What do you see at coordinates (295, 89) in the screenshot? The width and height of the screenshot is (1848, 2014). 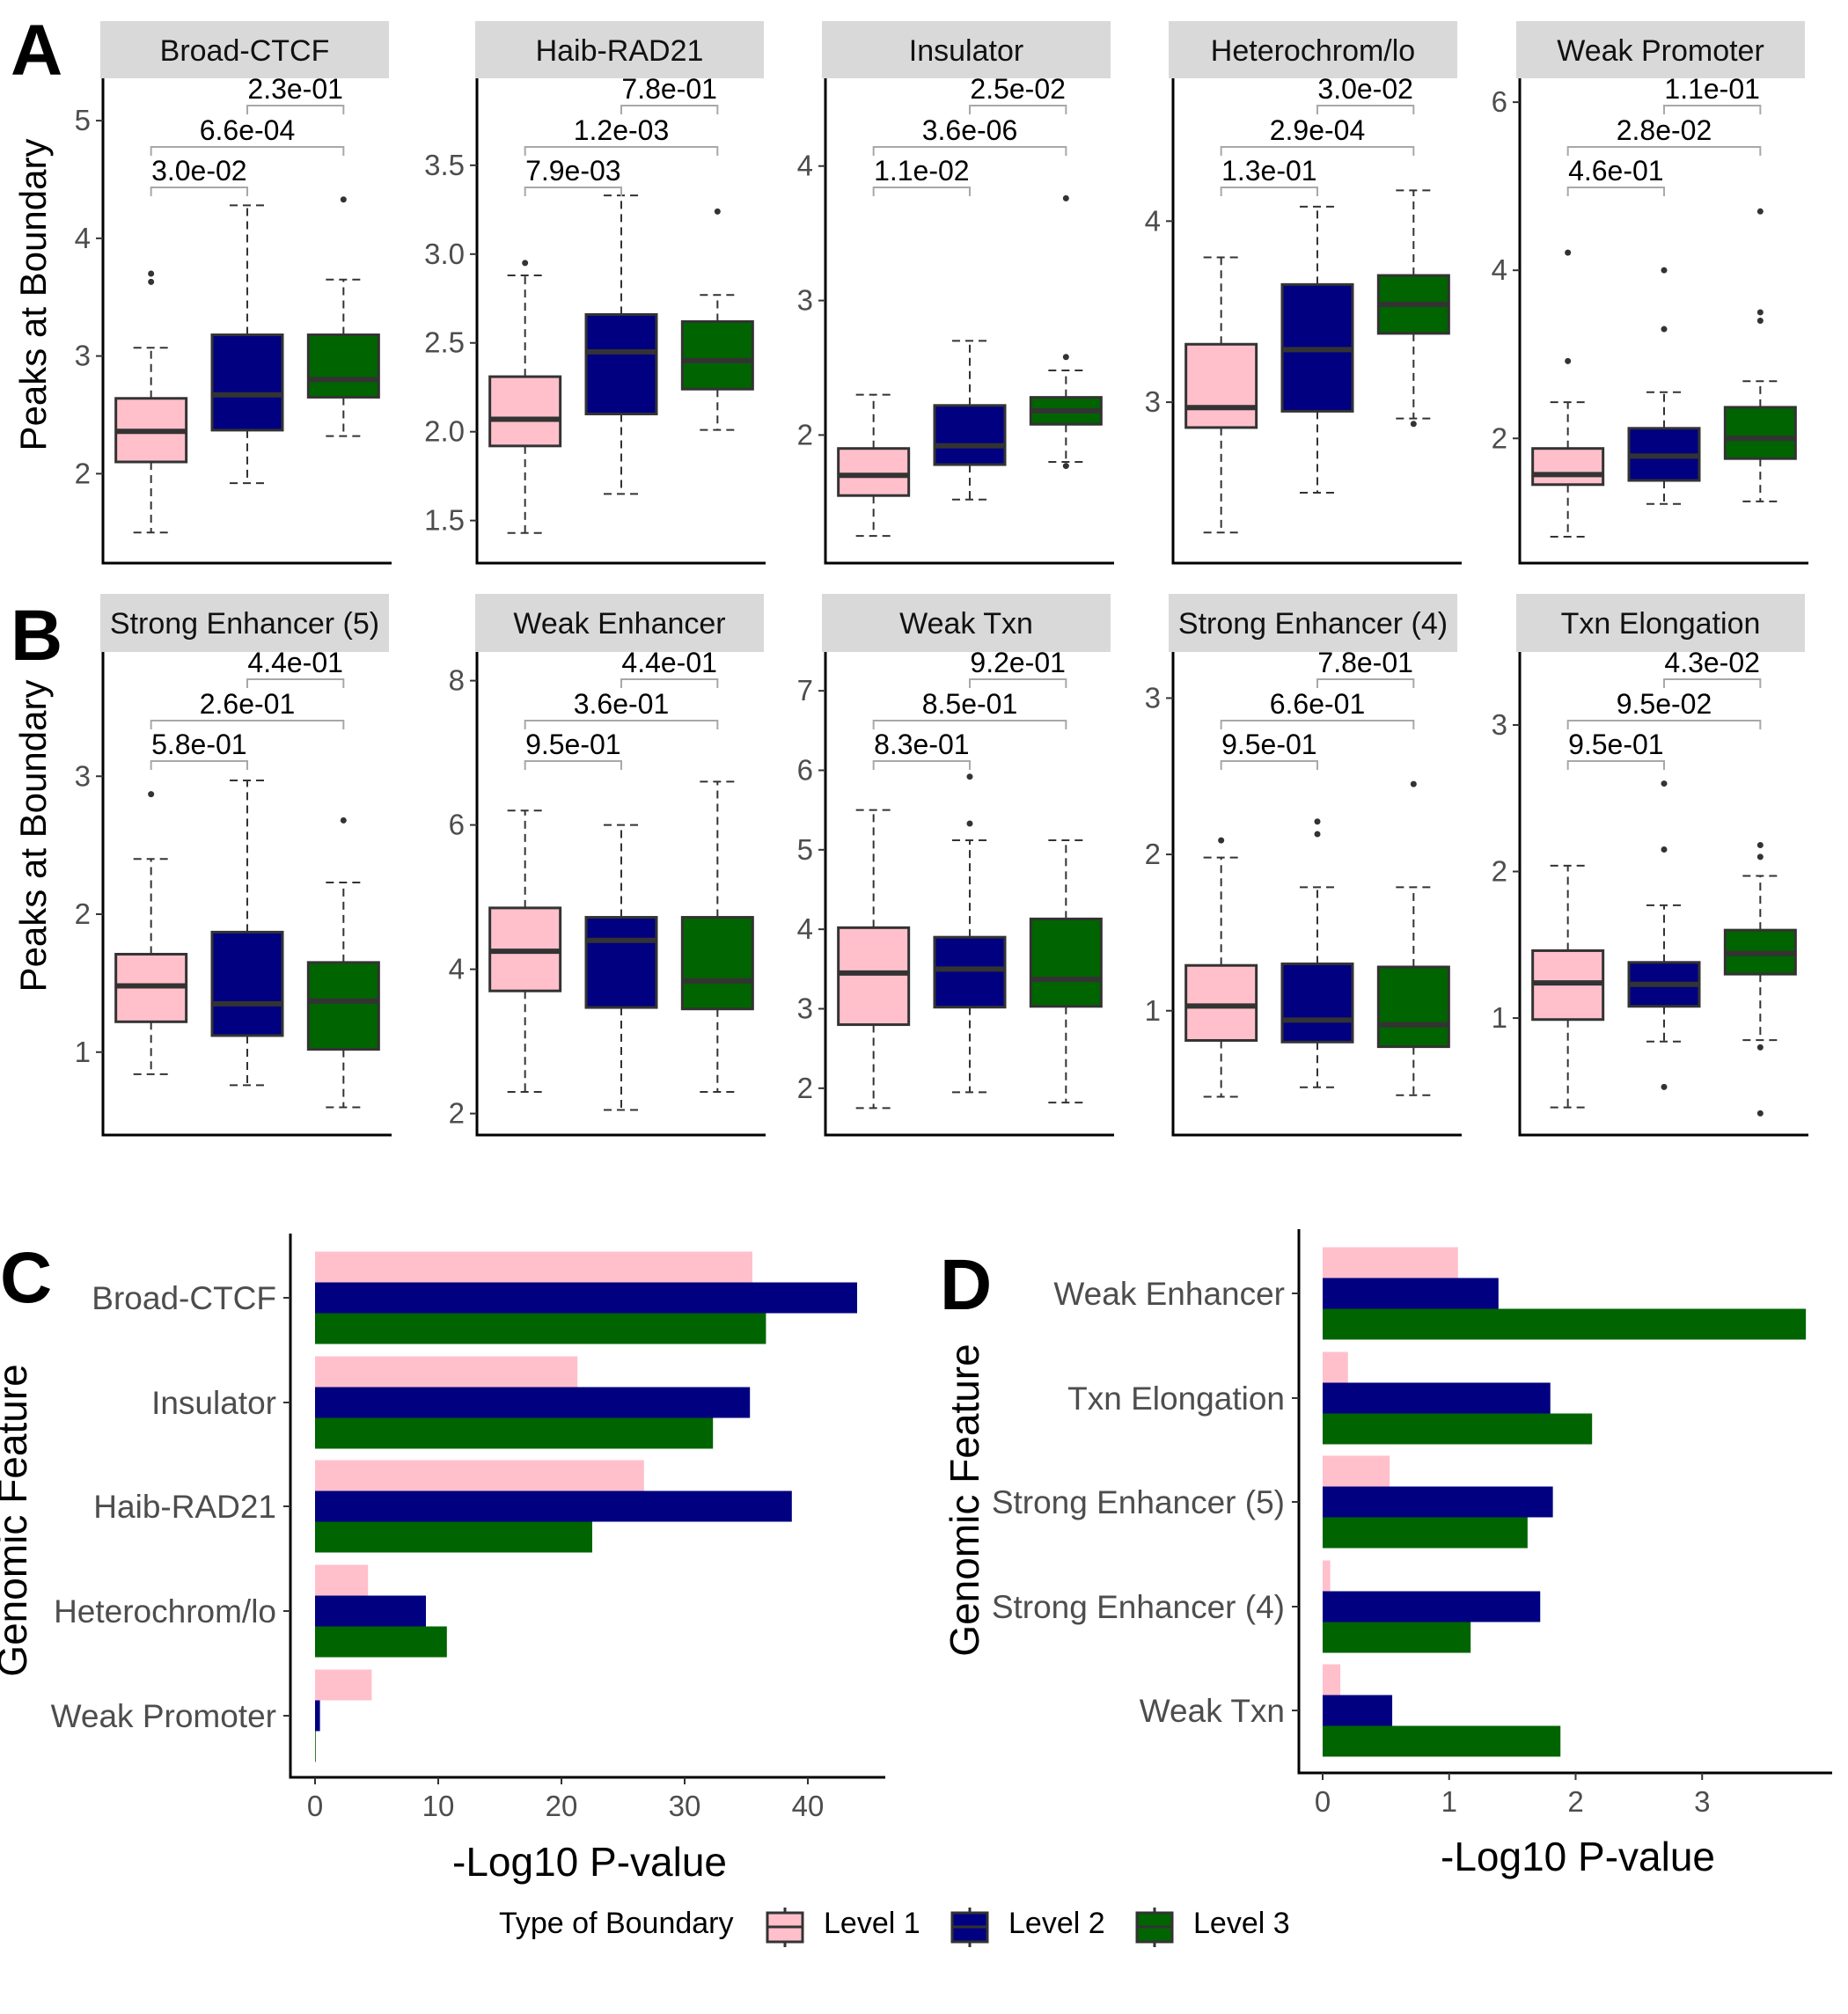 I see `pvalue-label: 2.3e-01` at bounding box center [295, 89].